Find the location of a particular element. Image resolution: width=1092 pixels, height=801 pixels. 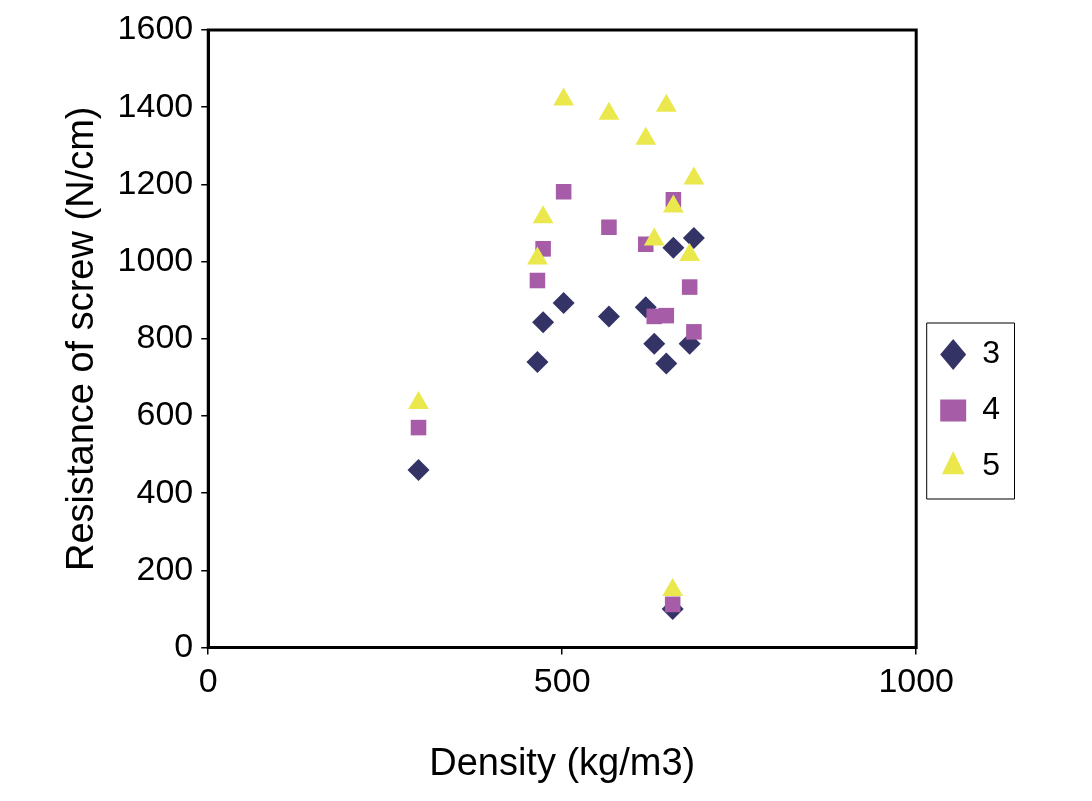

y-tick-label: 1600 is located at coordinates (155, 27).